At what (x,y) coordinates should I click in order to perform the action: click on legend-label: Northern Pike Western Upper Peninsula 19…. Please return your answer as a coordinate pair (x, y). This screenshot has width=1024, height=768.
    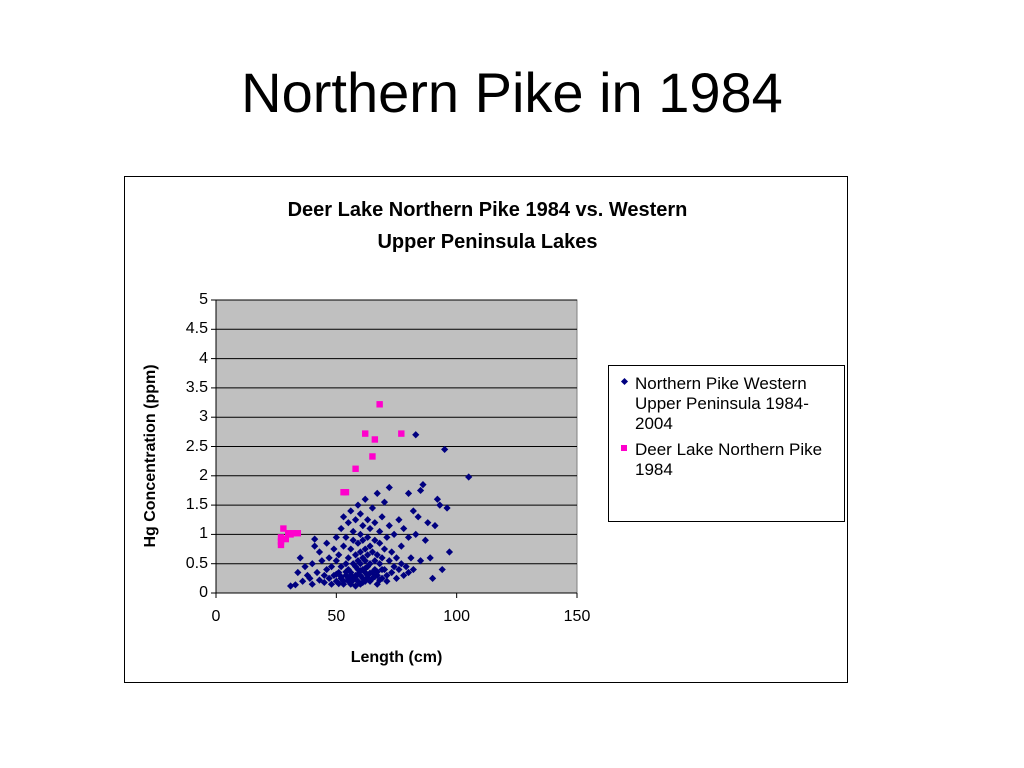
    Looking at the image, I should click on (722, 403).